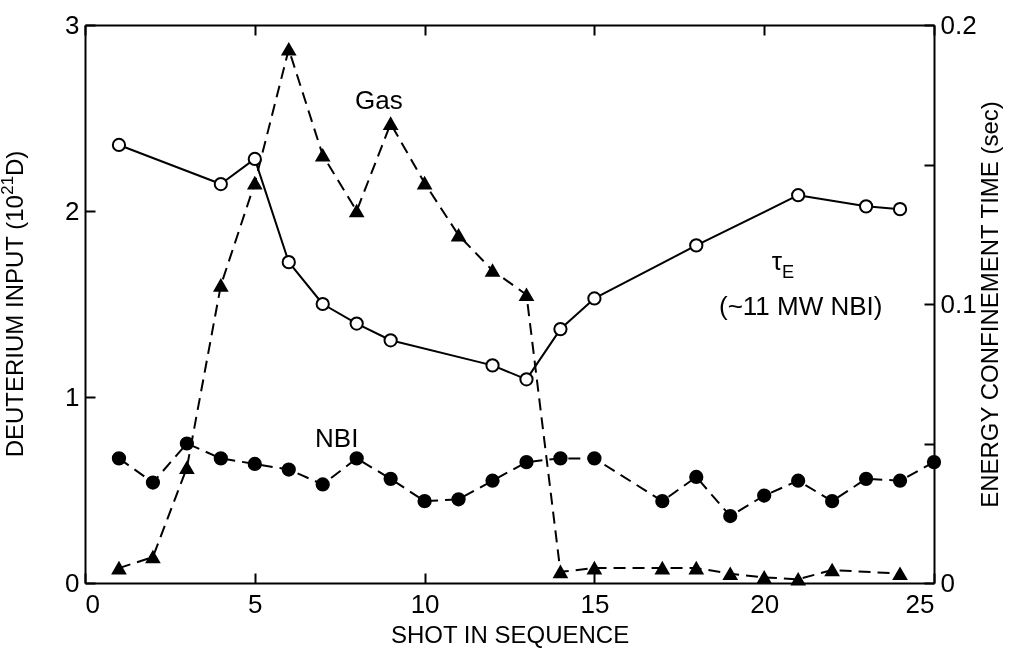 The width and height of the screenshot is (1030, 661). I want to click on x-tick-label: 20, so click(765, 603).